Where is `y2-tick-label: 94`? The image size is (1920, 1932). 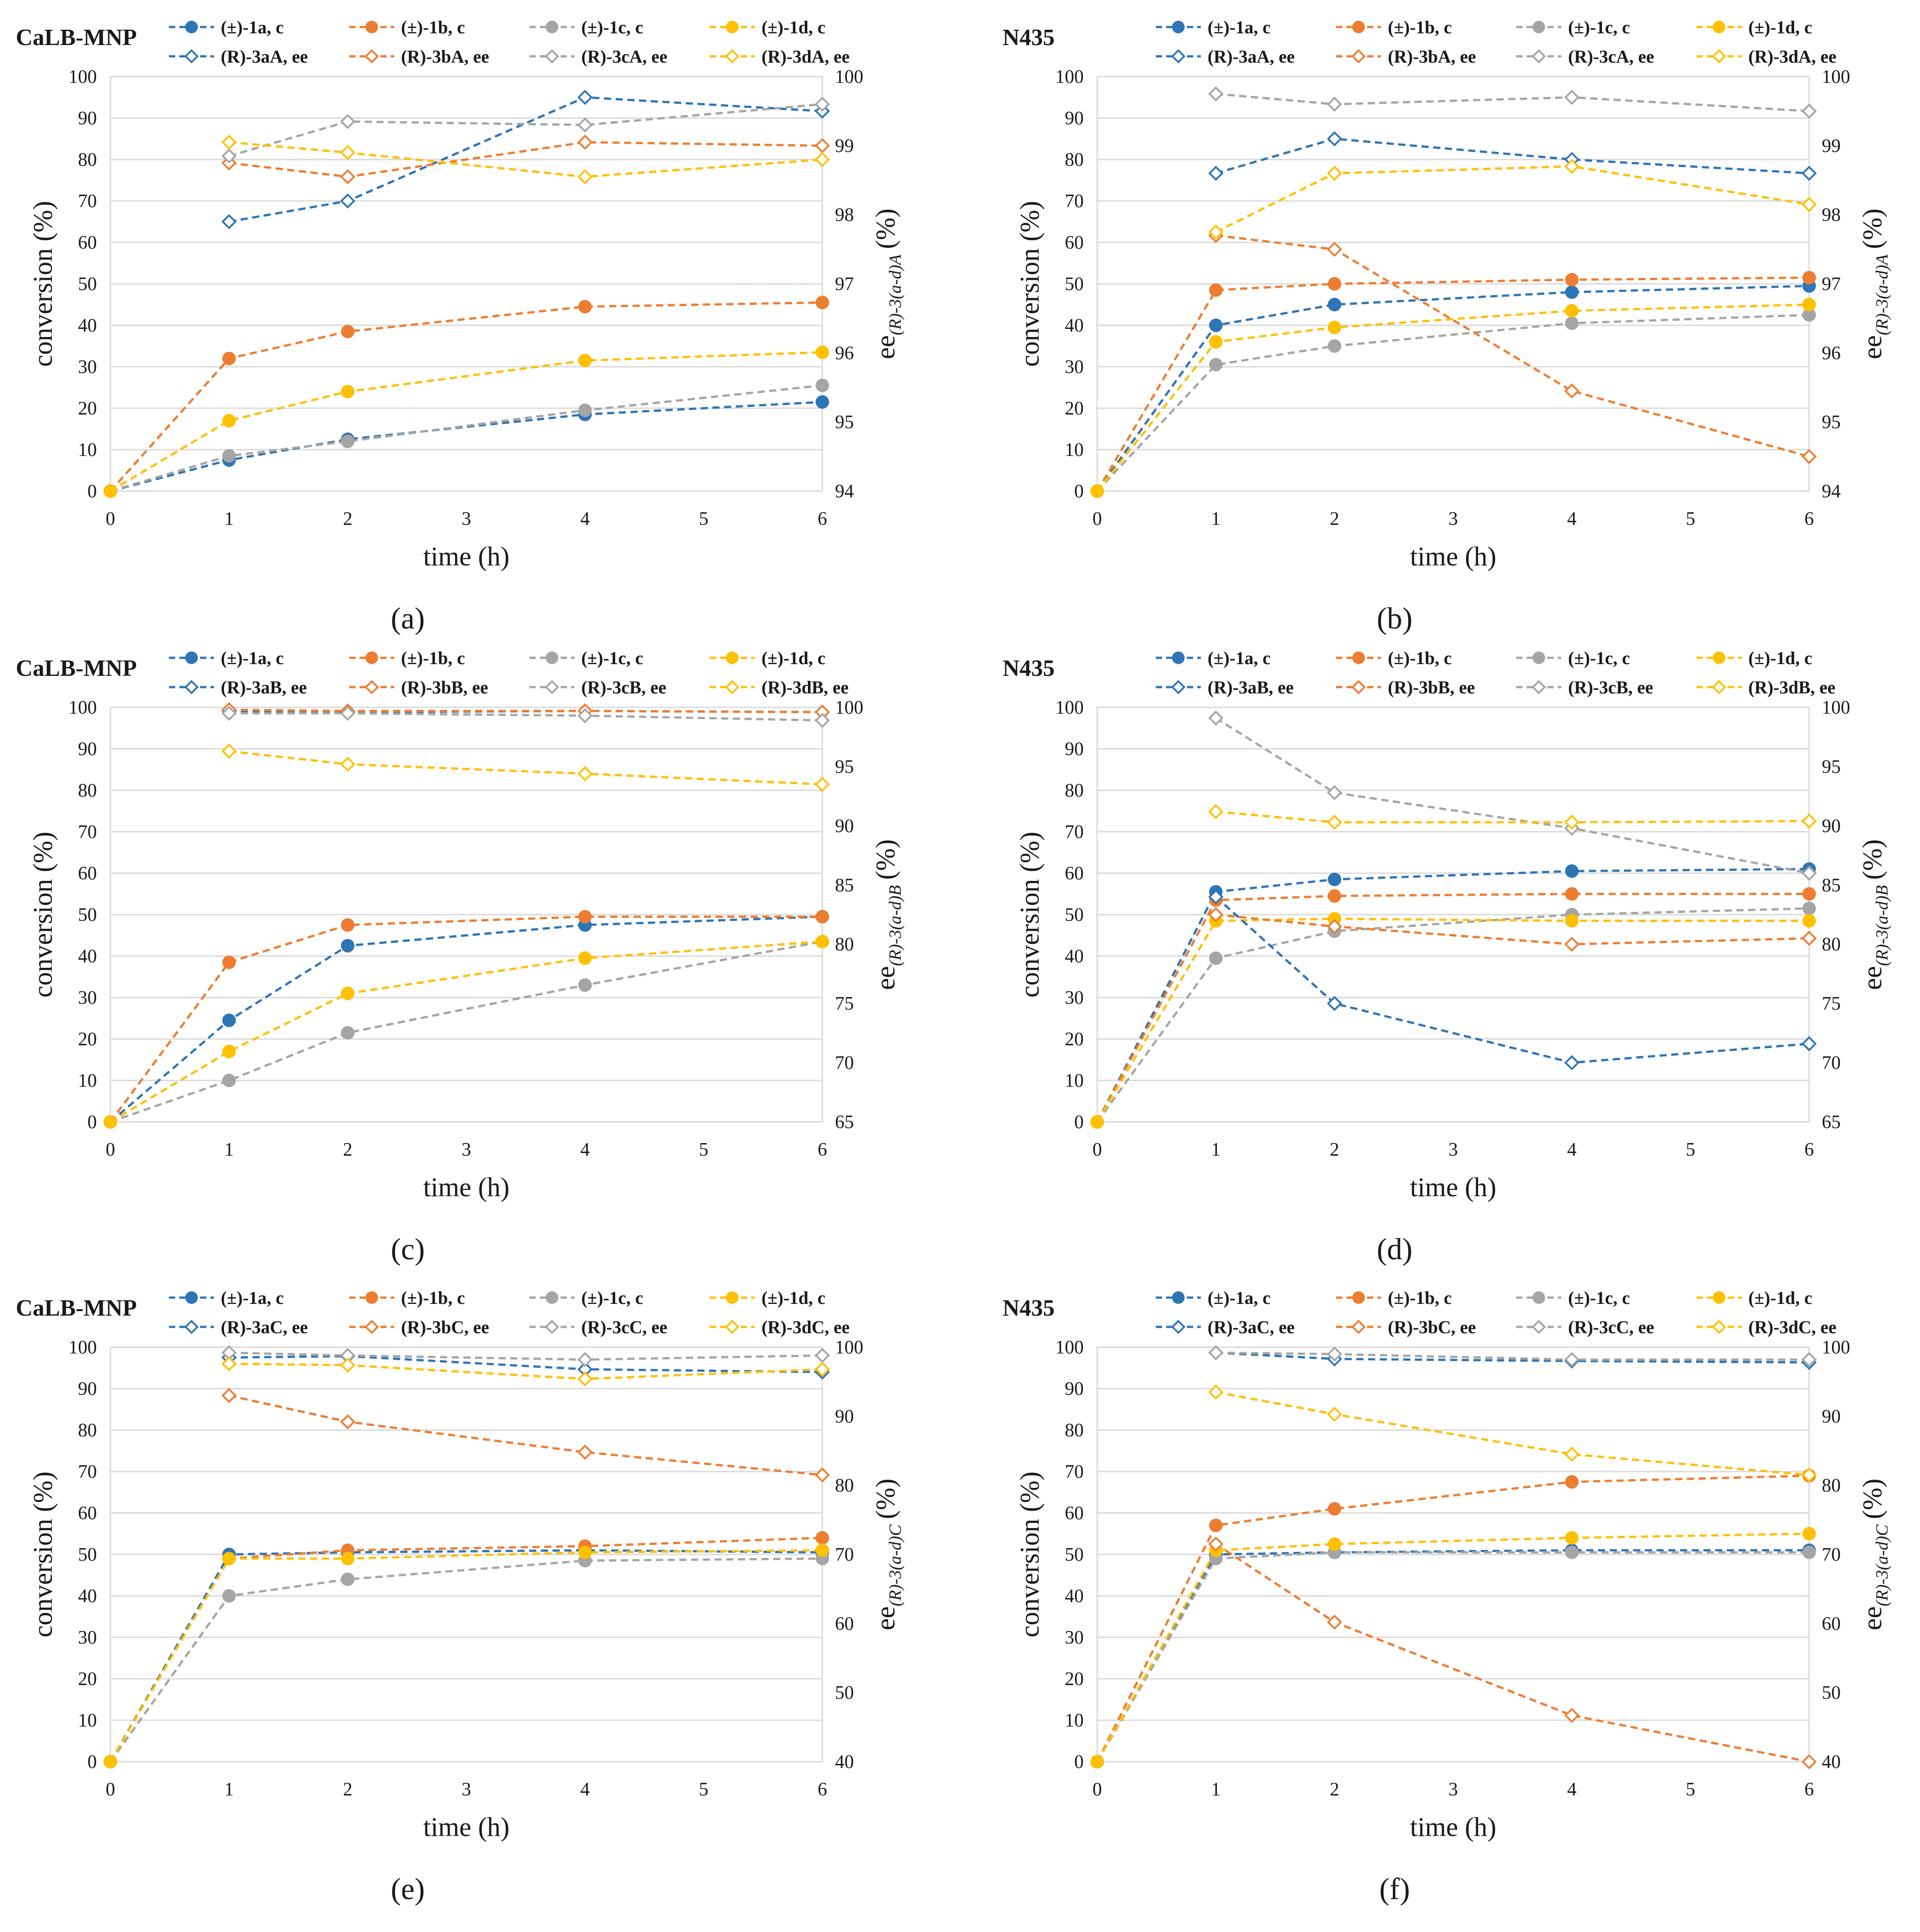
y2-tick-label: 94 is located at coordinates (1831, 491).